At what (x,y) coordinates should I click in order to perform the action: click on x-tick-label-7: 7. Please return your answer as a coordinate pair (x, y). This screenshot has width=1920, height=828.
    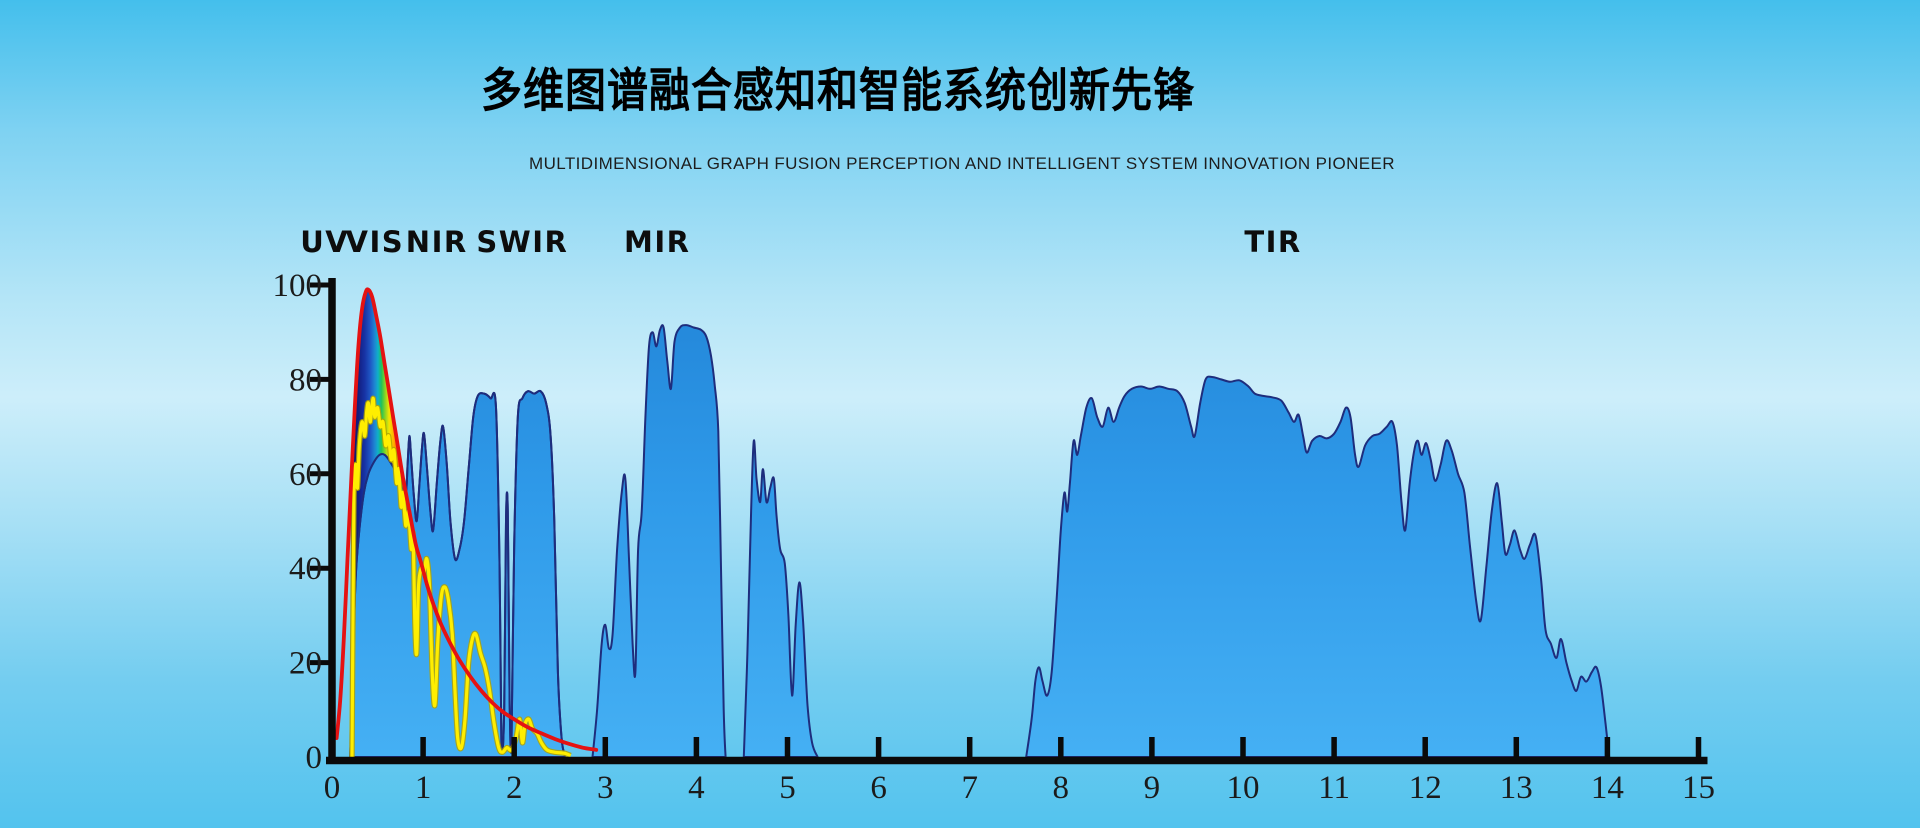
    Looking at the image, I should click on (969, 788).